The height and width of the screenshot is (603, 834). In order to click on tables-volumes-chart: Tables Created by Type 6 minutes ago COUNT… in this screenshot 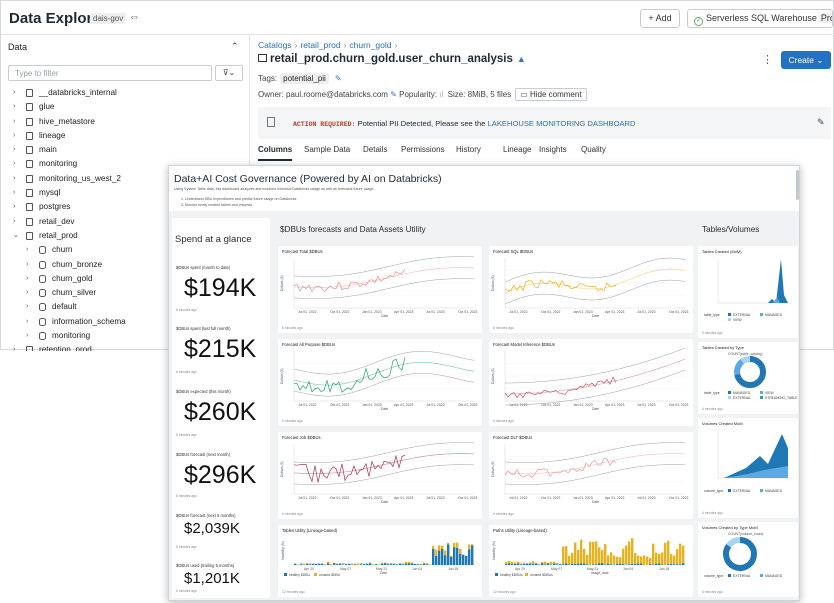, I will do `click(748, 378)`.